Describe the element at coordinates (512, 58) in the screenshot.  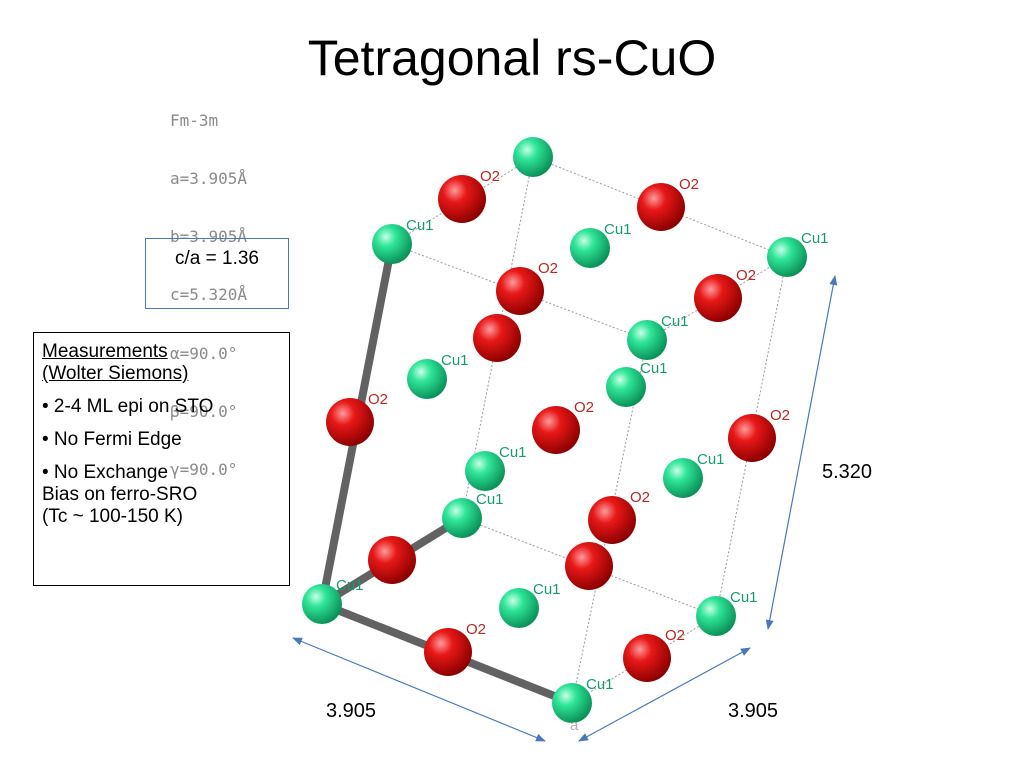
I see `page-title: Tetragonal rs-CuO` at that location.